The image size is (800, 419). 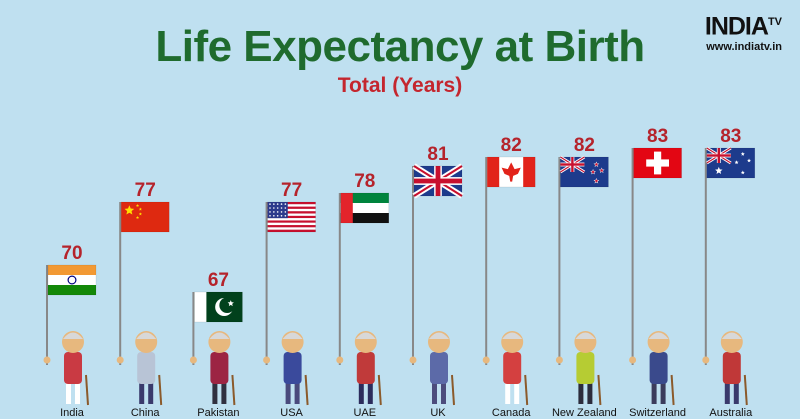 I want to click on chart-title: Life Expectancy at Birth, so click(x=400, y=46).